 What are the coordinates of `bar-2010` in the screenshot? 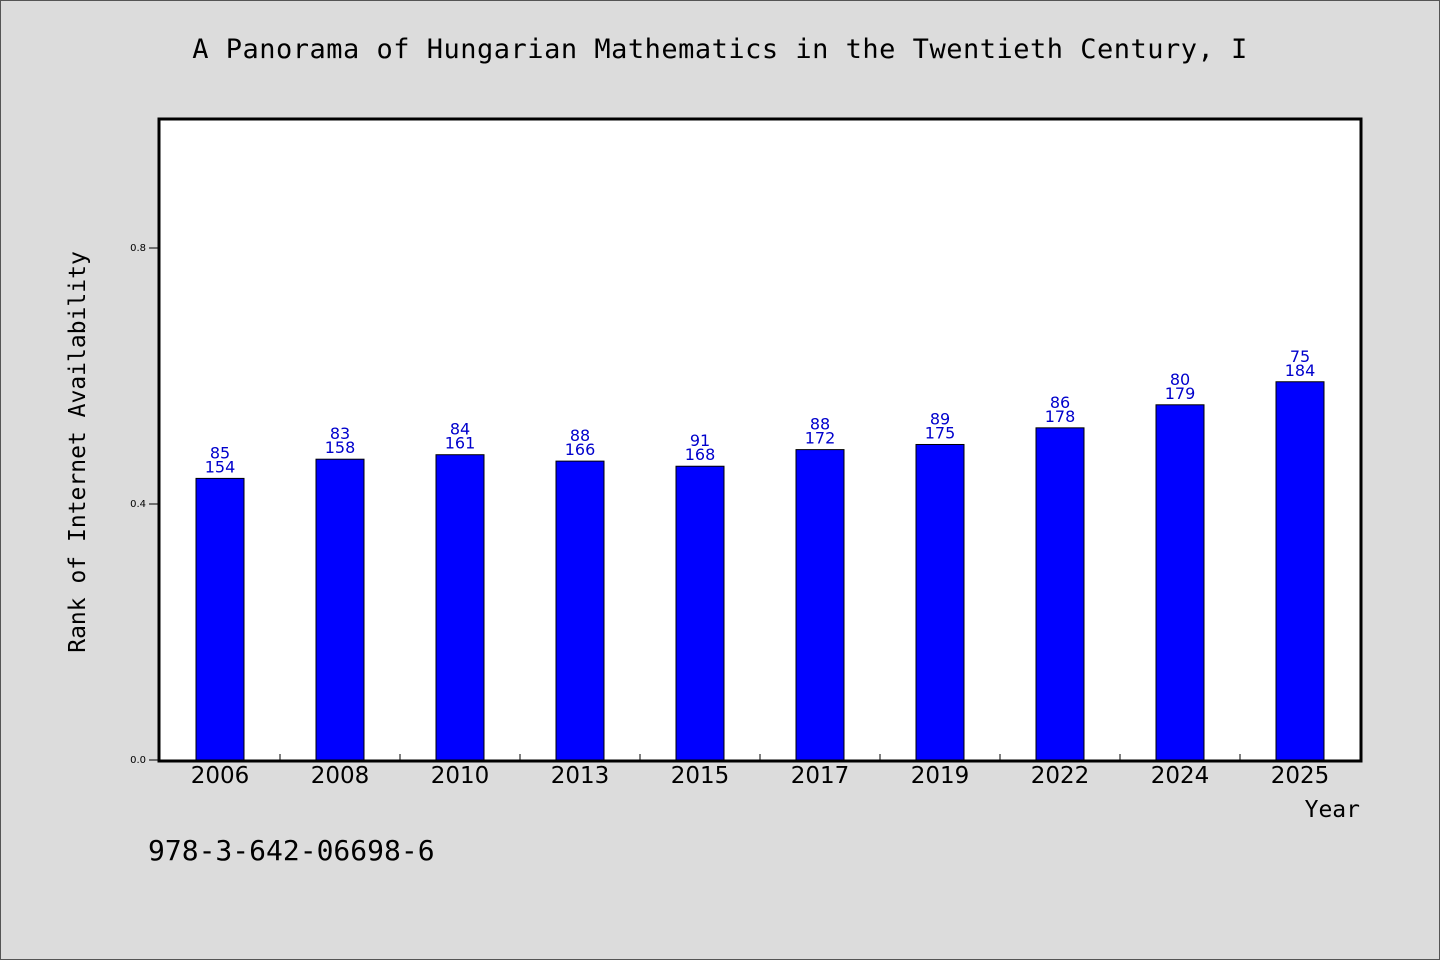 It's located at (460, 607).